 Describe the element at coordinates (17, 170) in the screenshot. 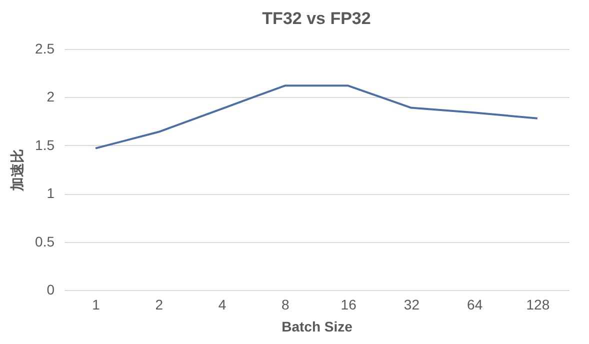

I see `y-axis-title: 加速比` at that location.